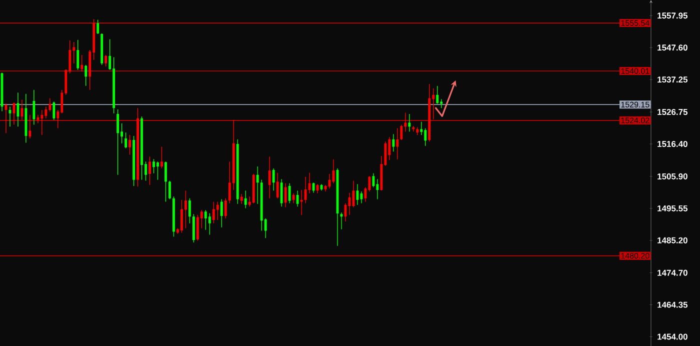 This screenshot has height=346, width=700. I want to click on y-tick-label: 1454.00, so click(673, 337).